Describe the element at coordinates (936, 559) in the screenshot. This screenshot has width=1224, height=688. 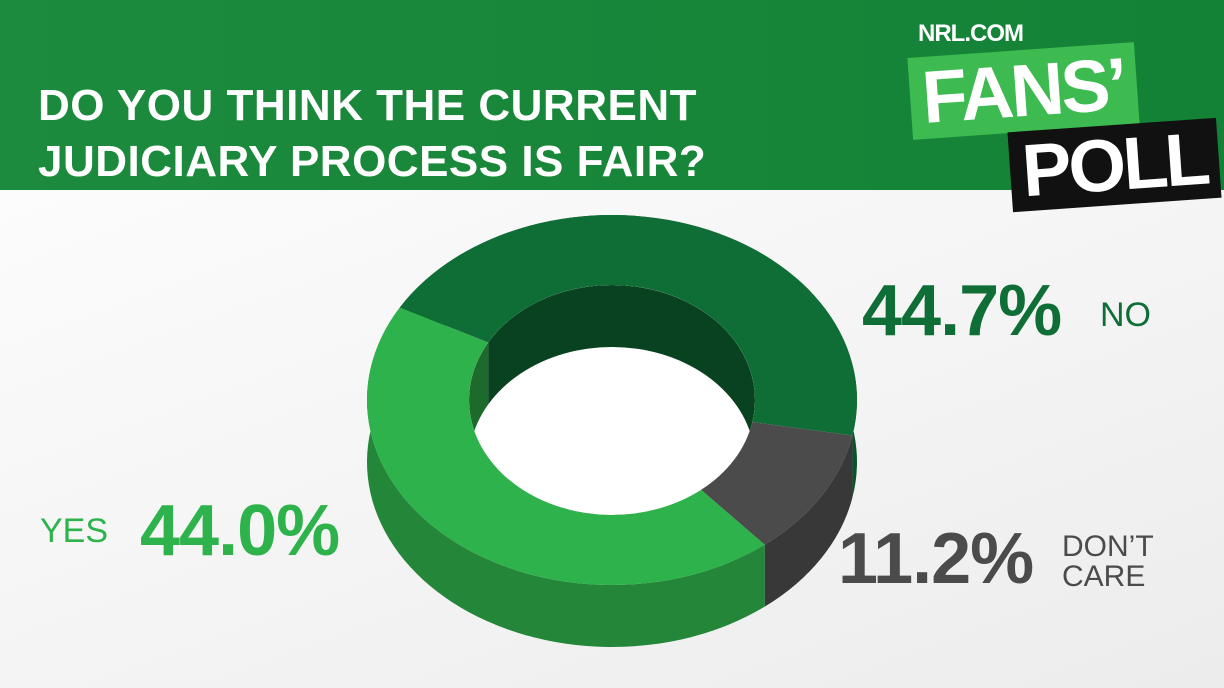
I see `value-label: 11.2%` at that location.